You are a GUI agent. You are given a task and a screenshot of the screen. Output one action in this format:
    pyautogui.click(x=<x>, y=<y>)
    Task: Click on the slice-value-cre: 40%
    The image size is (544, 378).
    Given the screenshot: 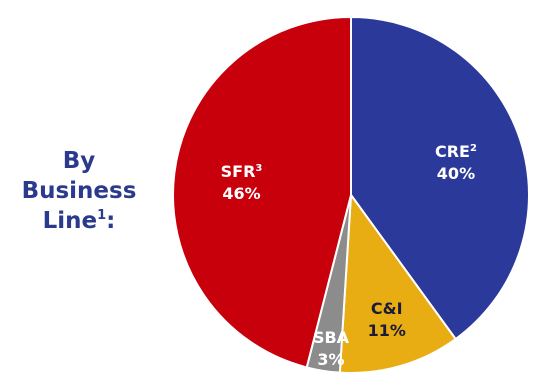 What is the action you would take?
    pyautogui.click(x=456, y=173)
    